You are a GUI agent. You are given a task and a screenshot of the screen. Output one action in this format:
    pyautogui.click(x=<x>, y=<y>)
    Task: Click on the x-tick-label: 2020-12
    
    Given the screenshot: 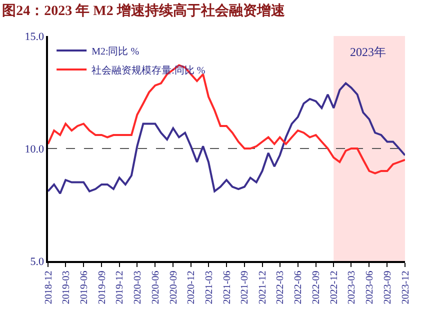 What is the action you would take?
    pyautogui.click(x=192, y=287)
    